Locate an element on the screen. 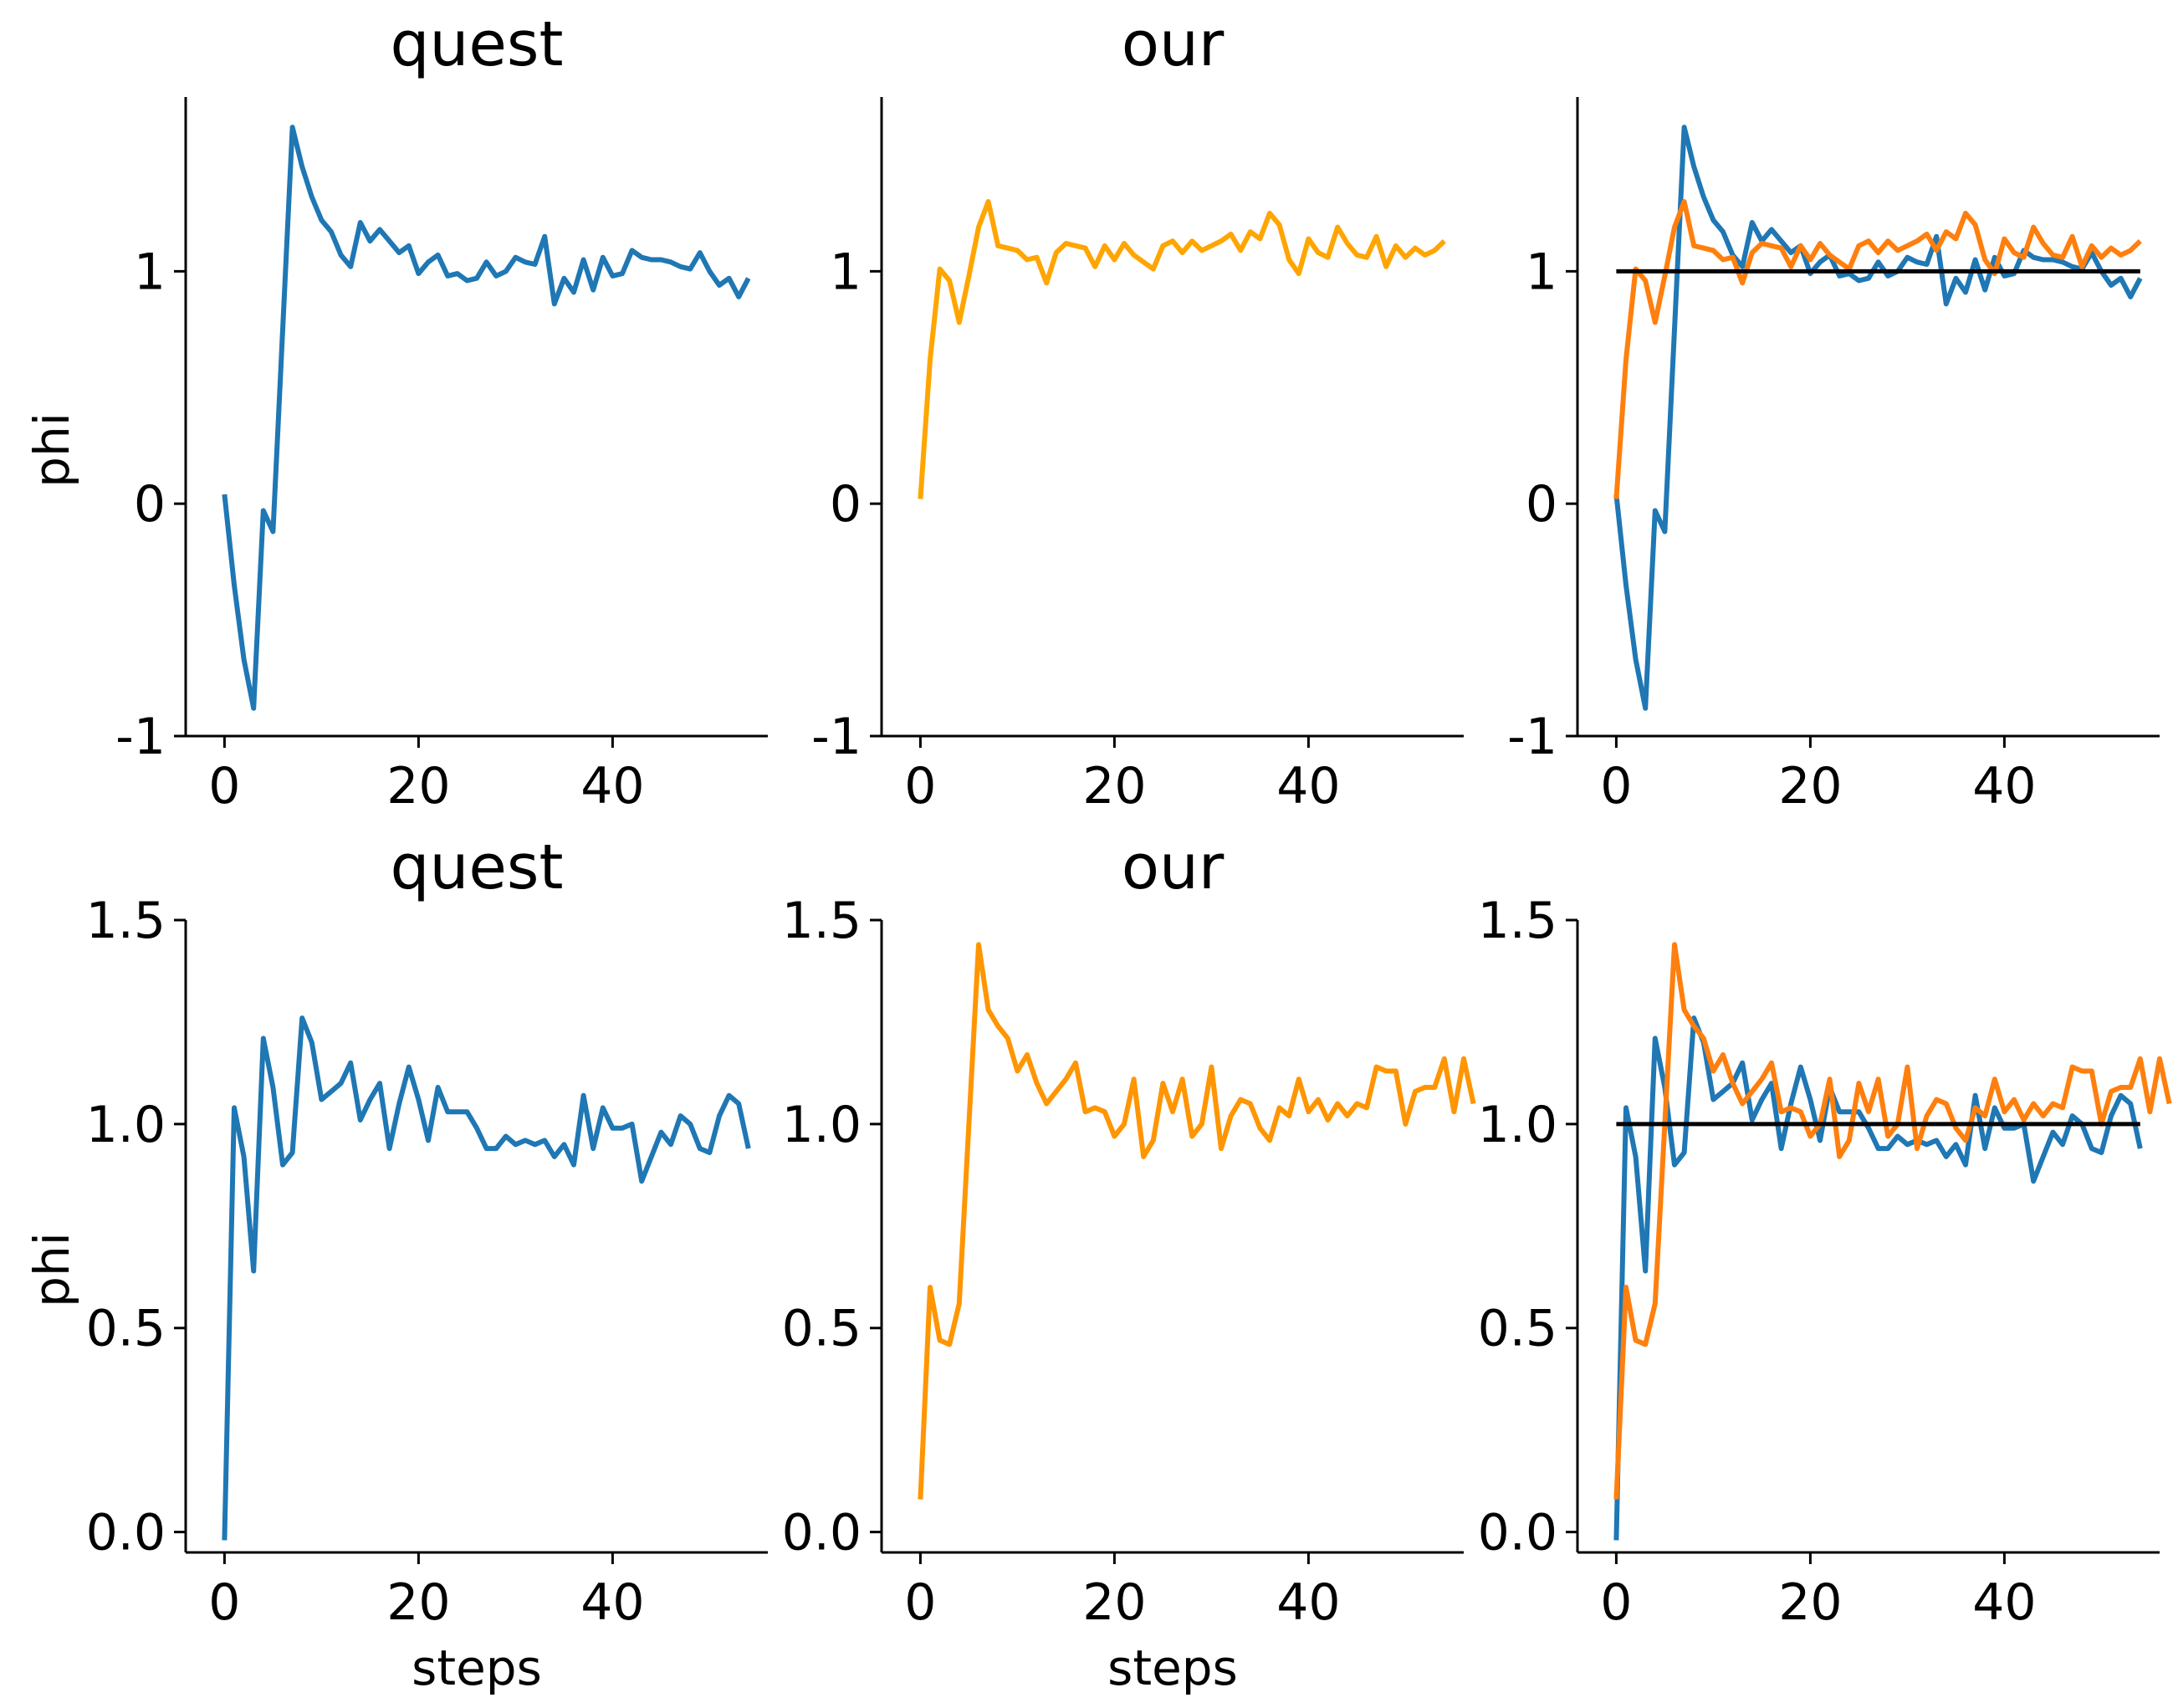  panel-6: 0.0 0.5 1.0 1.5 0 20 40 is located at coordinates (1825, 1262).